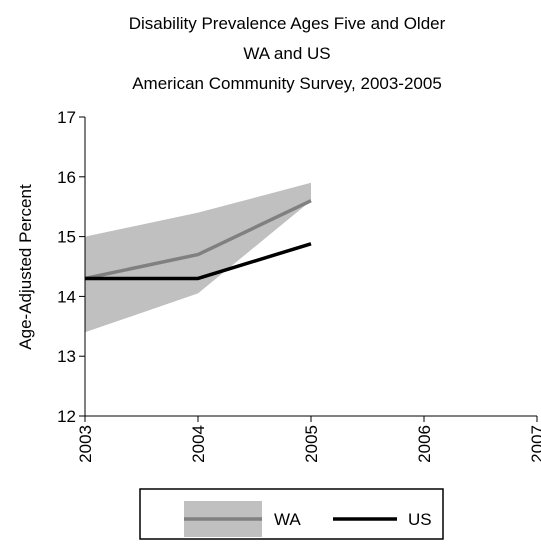 The height and width of the screenshot is (549, 541). I want to click on y-tick-label-4: 16, so click(66, 177).